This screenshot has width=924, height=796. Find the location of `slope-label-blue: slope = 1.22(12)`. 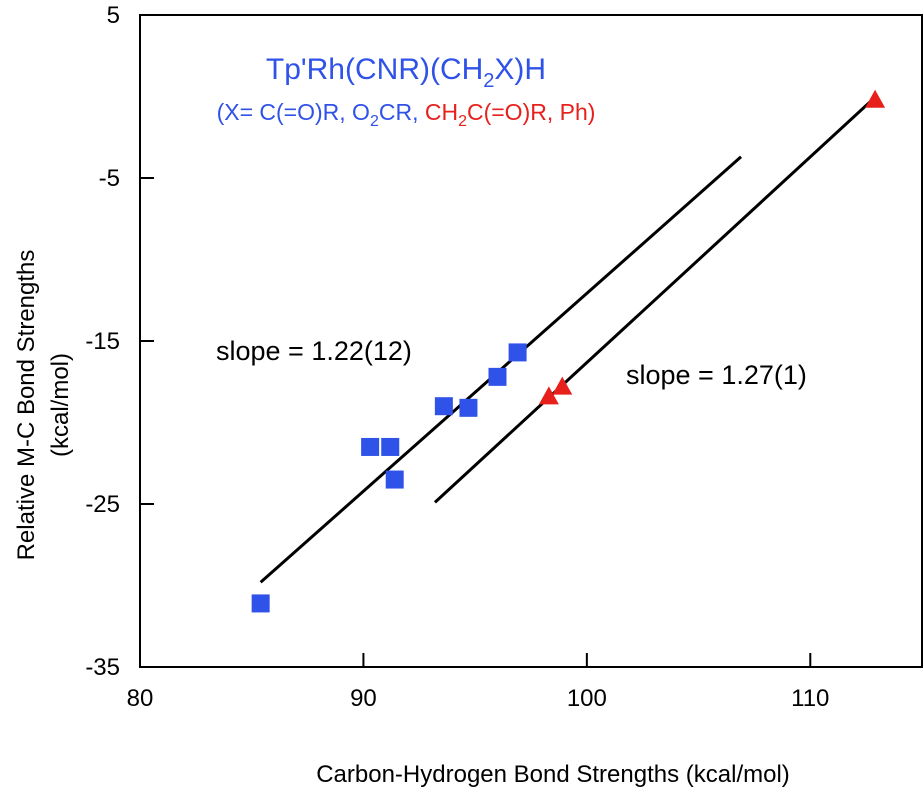

slope-label-blue: slope = 1.22(12) is located at coordinates (314, 351).